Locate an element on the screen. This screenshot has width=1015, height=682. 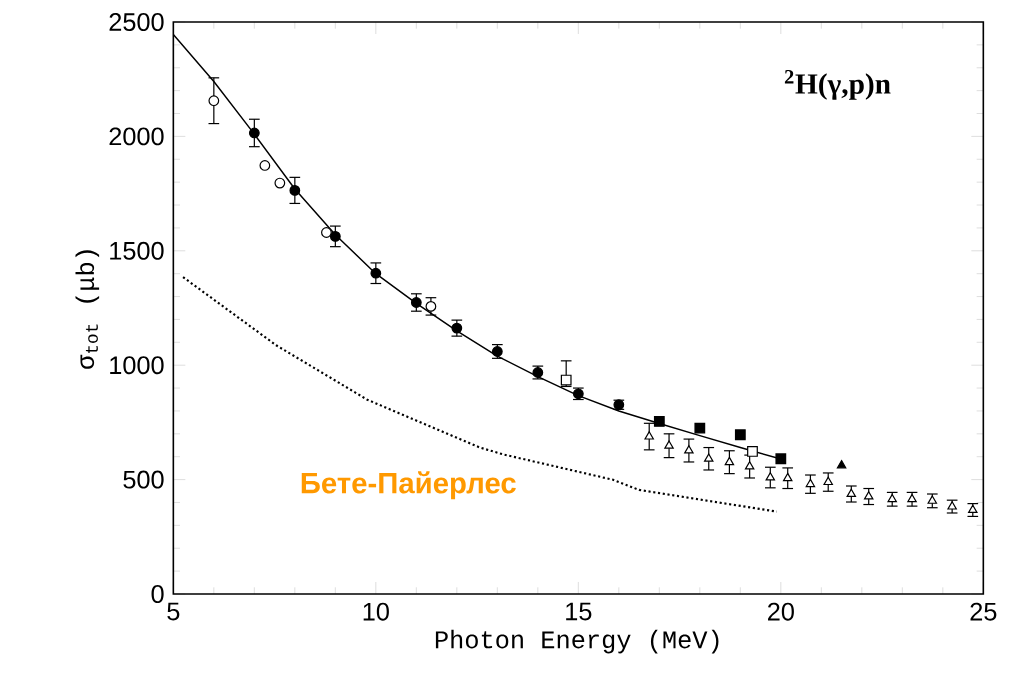
y-tick-label: 2500 is located at coordinates (136, 22).